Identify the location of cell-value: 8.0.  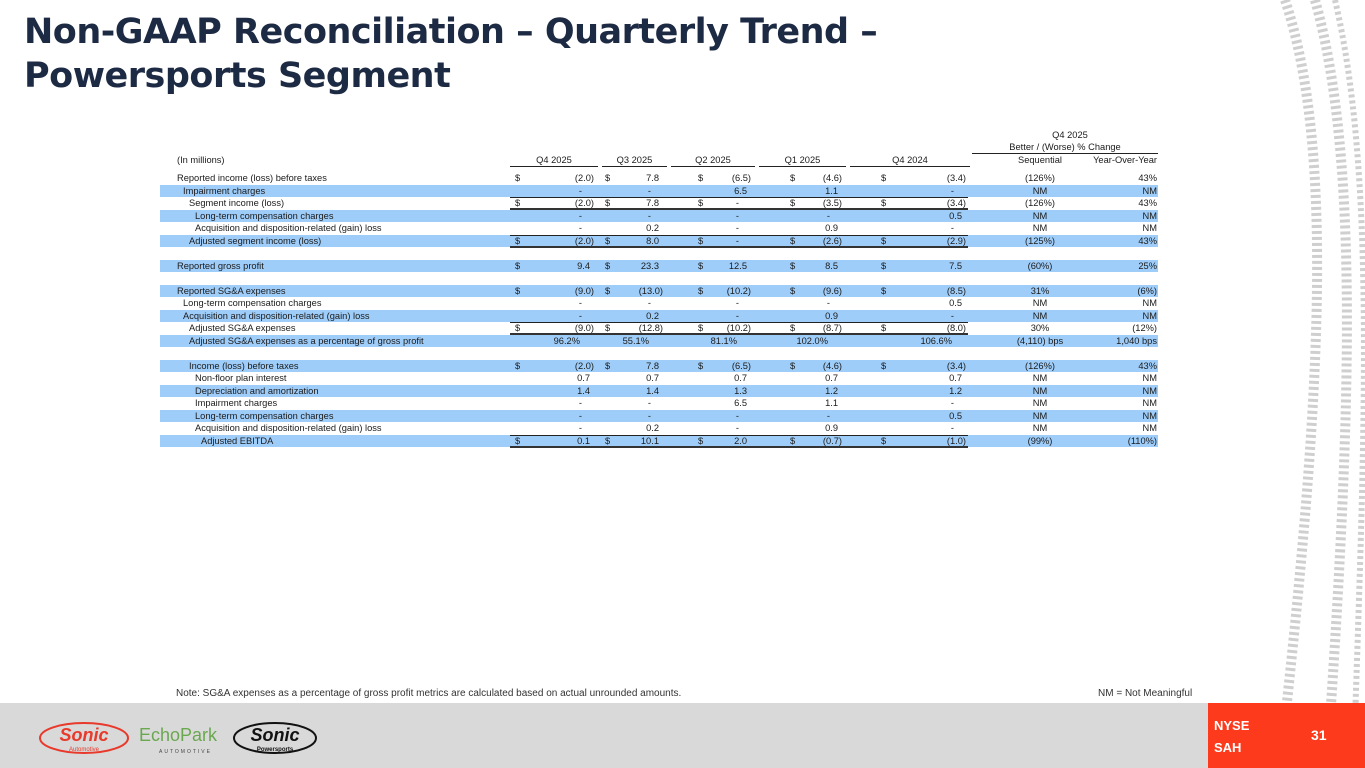
(652, 240).